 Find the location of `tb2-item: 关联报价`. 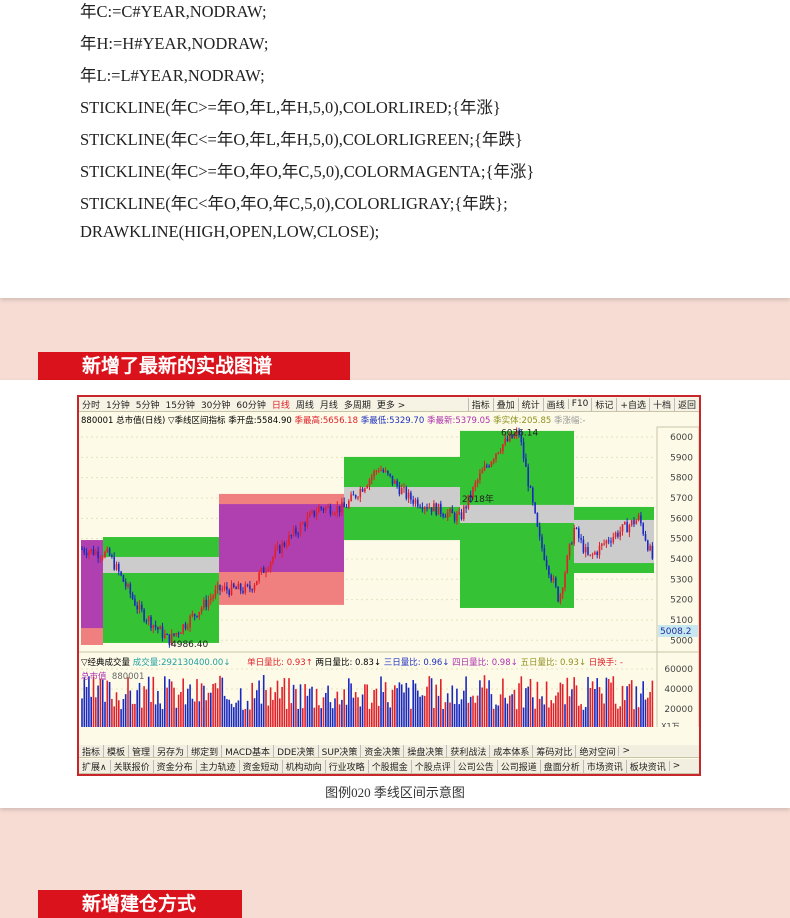

tb2-item: 关联报价 is located at coordinates (131, 766).